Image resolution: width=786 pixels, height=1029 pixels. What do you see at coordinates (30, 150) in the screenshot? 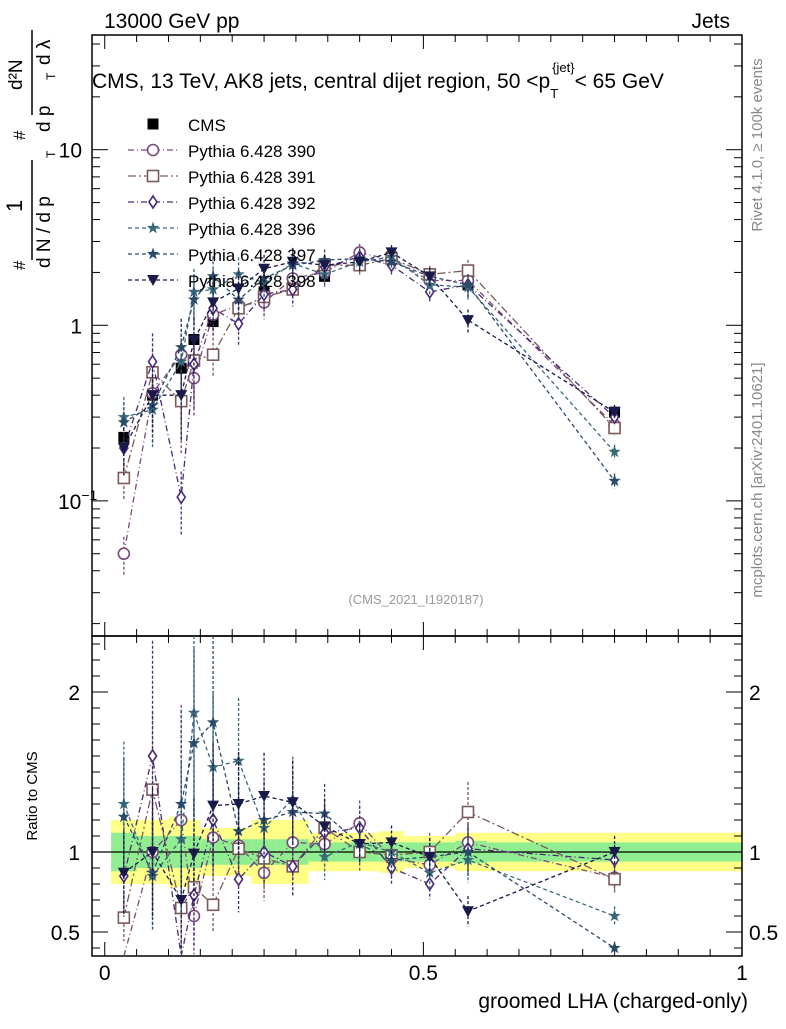
I see `y-axis-label: # 1 d N / d p T # d²N d p T d λ` at bounding box center [30, 150].